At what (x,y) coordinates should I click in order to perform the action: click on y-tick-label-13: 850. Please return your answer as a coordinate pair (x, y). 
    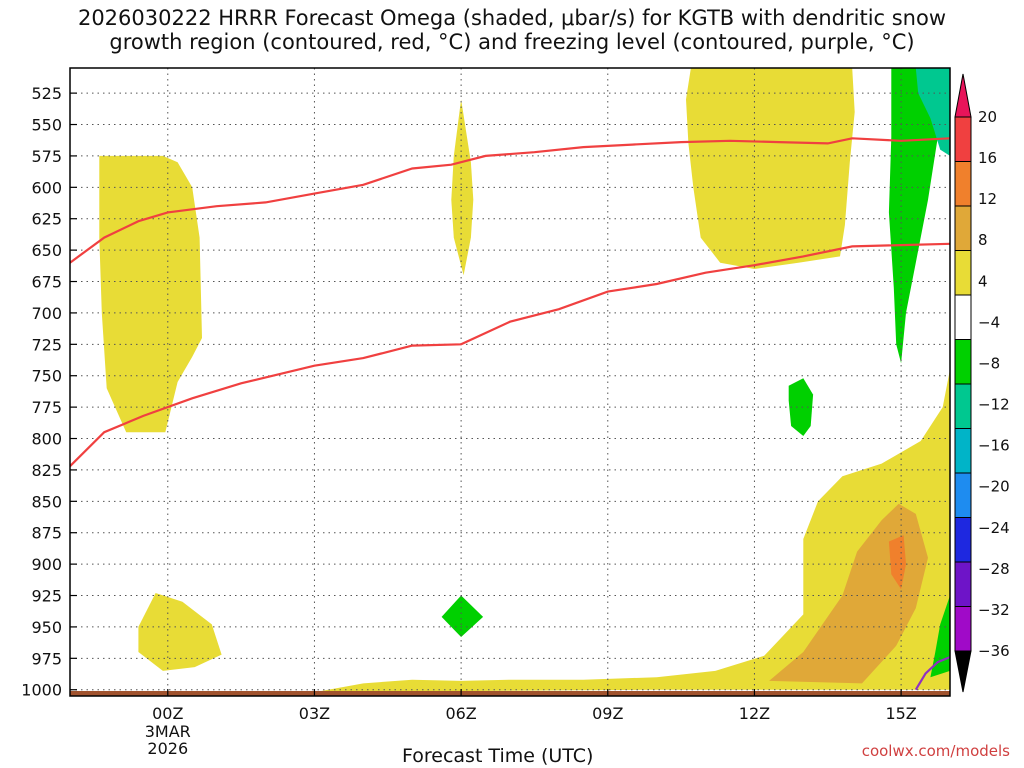
    Looking at the image, I should click on (46, 501).